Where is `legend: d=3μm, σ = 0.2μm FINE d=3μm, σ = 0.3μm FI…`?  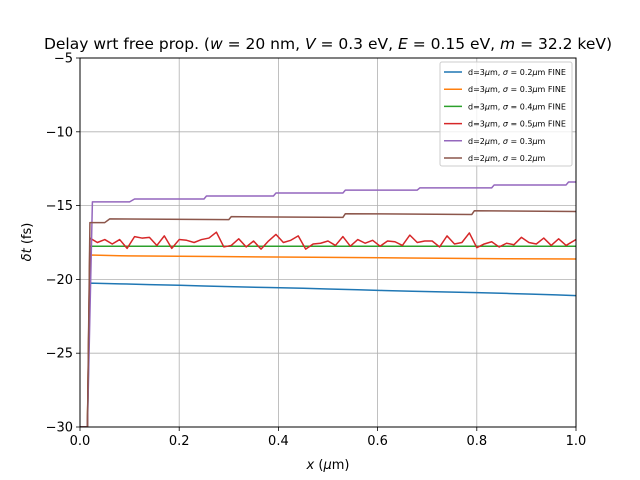
legend: d=3μm, σ = 0.2μm FINE d=3μm, σ = 0.3μm FI… is located at coordinates (506, 114).